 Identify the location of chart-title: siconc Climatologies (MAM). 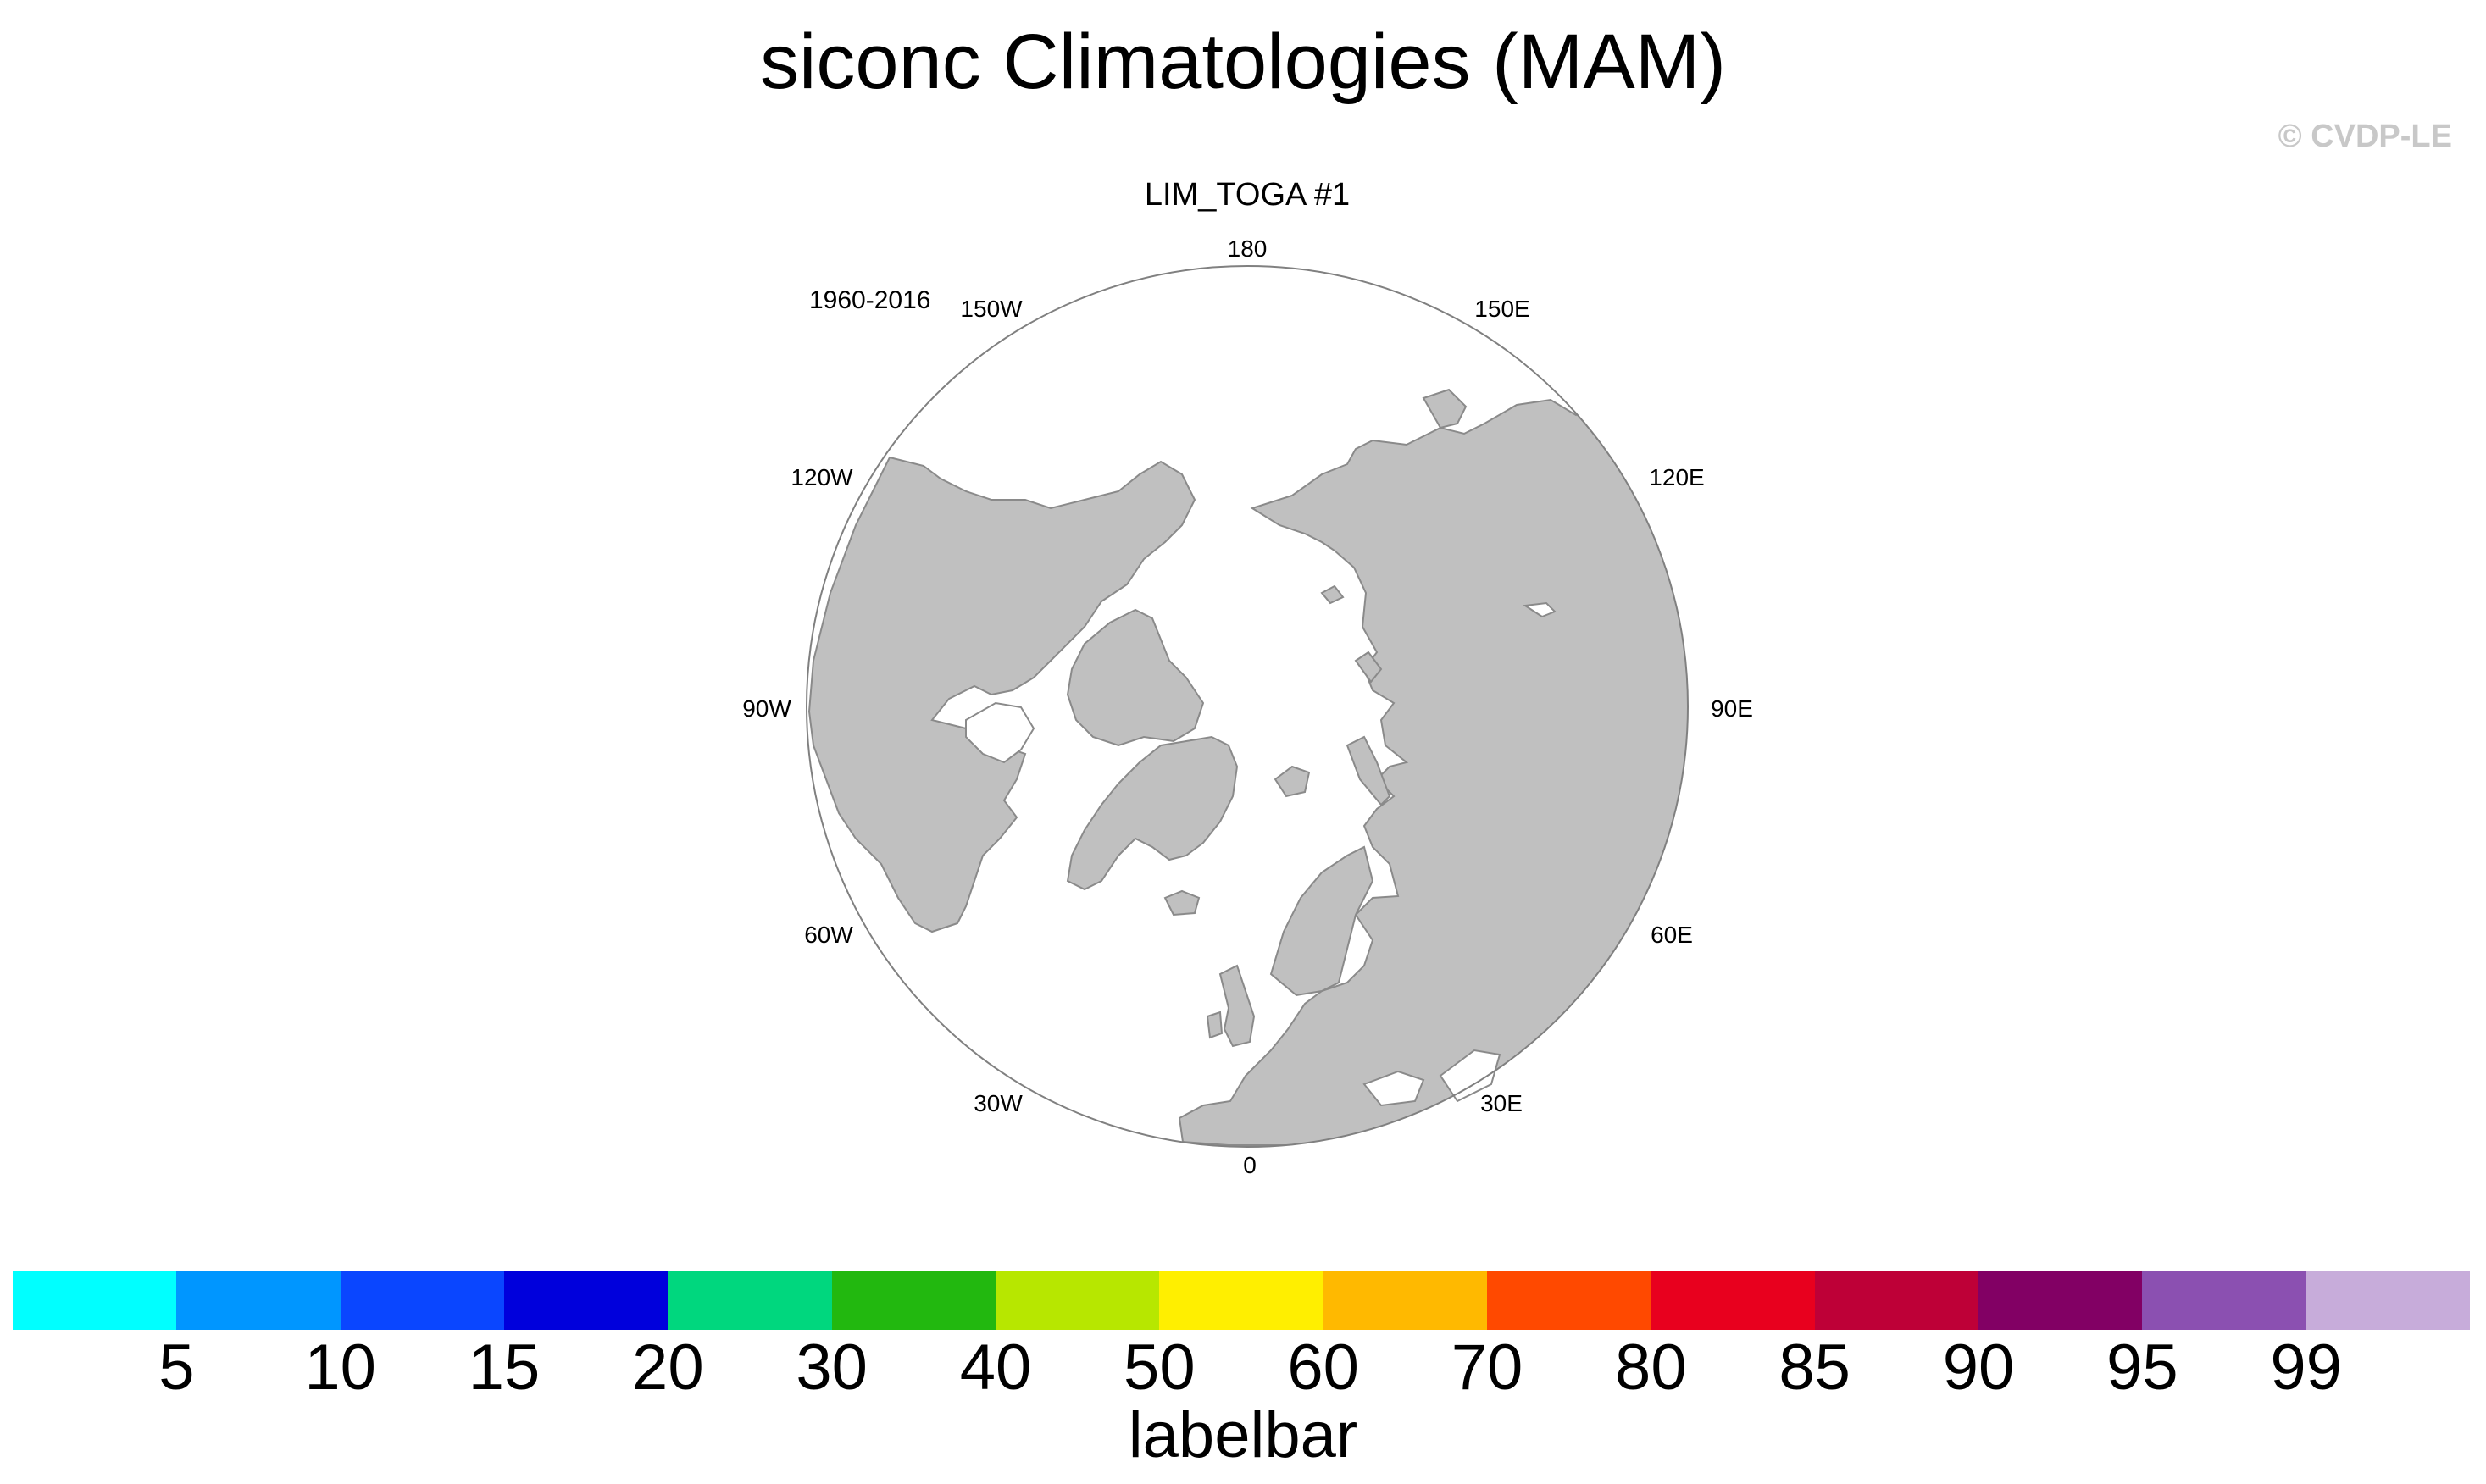
(1243, 62).